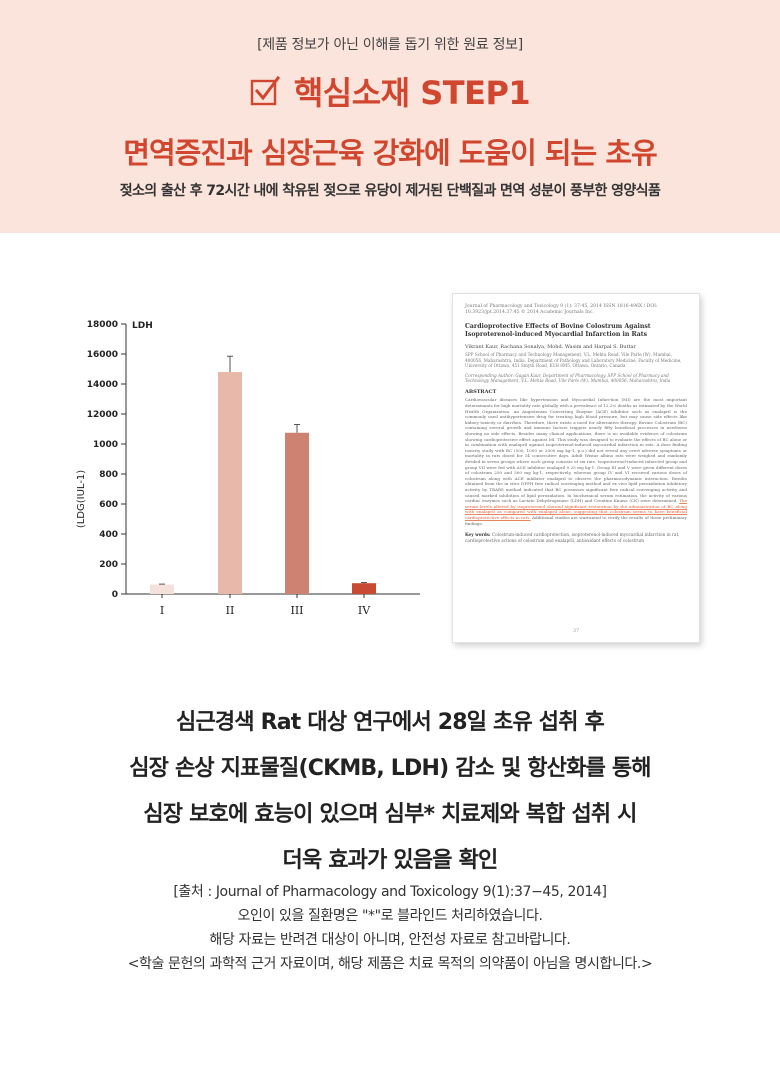  I want to click on paper-page-number: 37, so click(576, 631).